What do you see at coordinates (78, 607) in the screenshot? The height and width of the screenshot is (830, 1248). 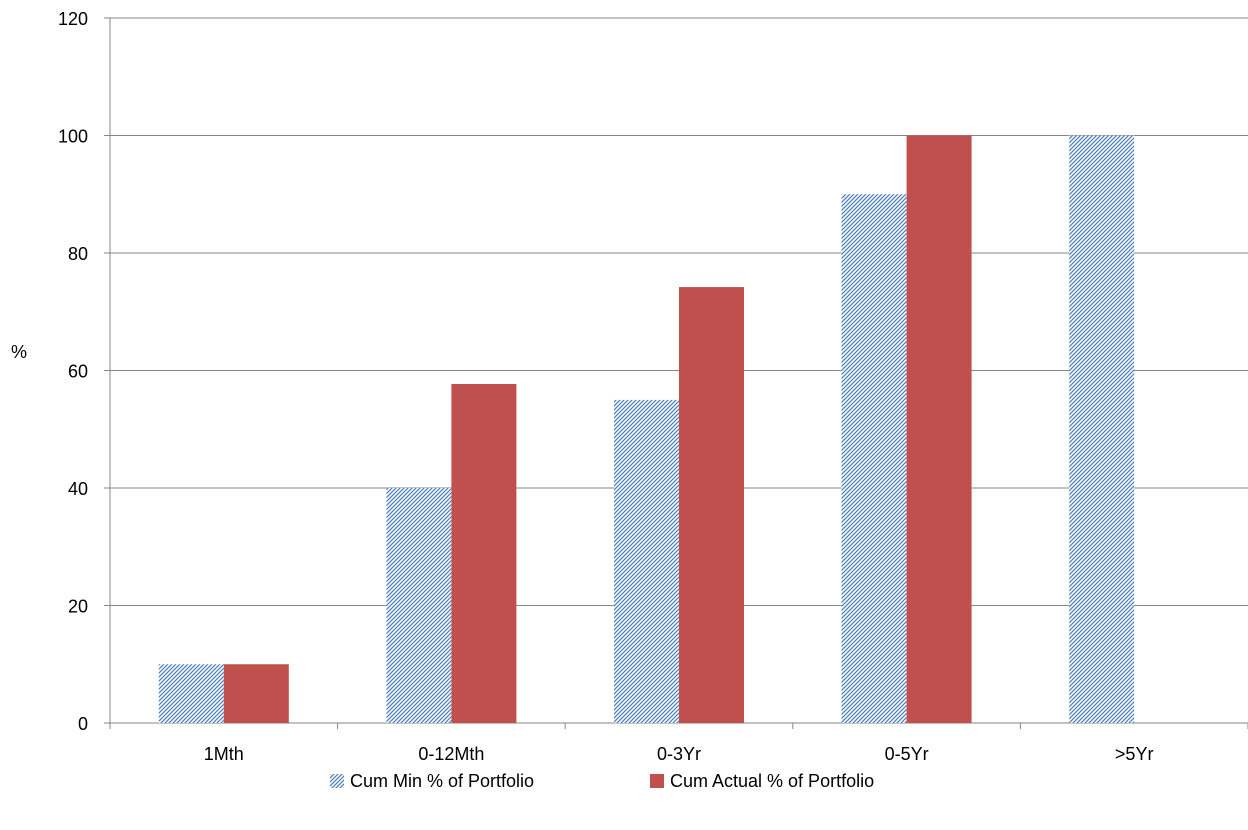 I see `y-tick-label: 20` at bounding box center [78, 607].